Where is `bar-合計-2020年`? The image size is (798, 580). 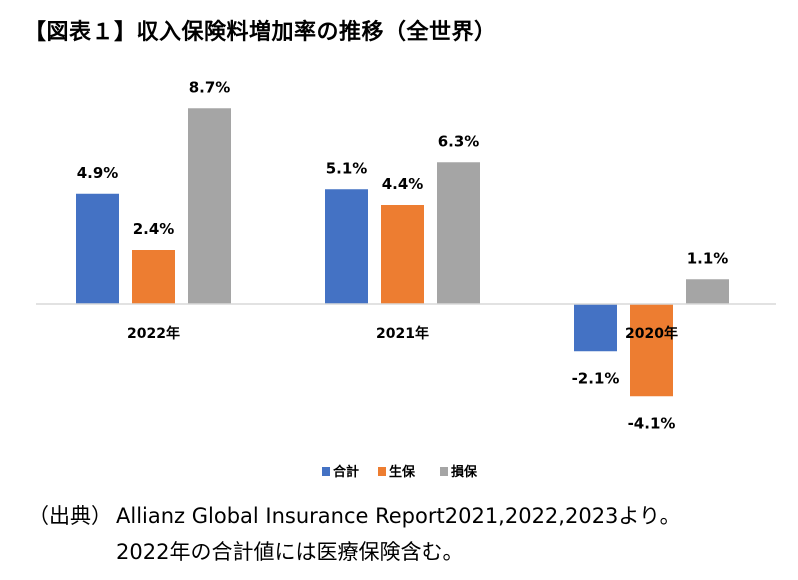 bar-合計-2020年 is located at coordinates (595, 328).